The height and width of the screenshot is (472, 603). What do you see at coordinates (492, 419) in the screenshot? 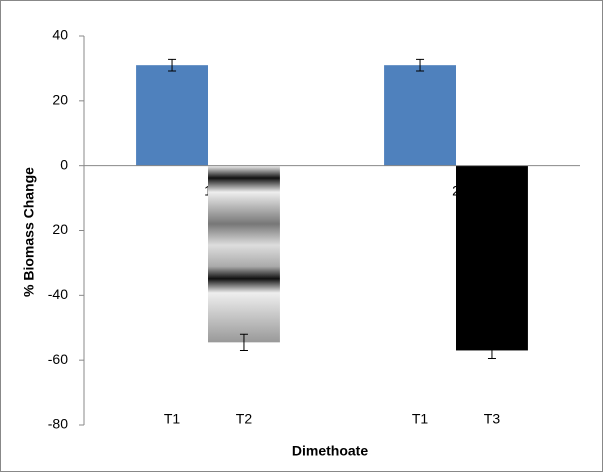
I see `bar-label: T3` at bounding box center [492, 419].